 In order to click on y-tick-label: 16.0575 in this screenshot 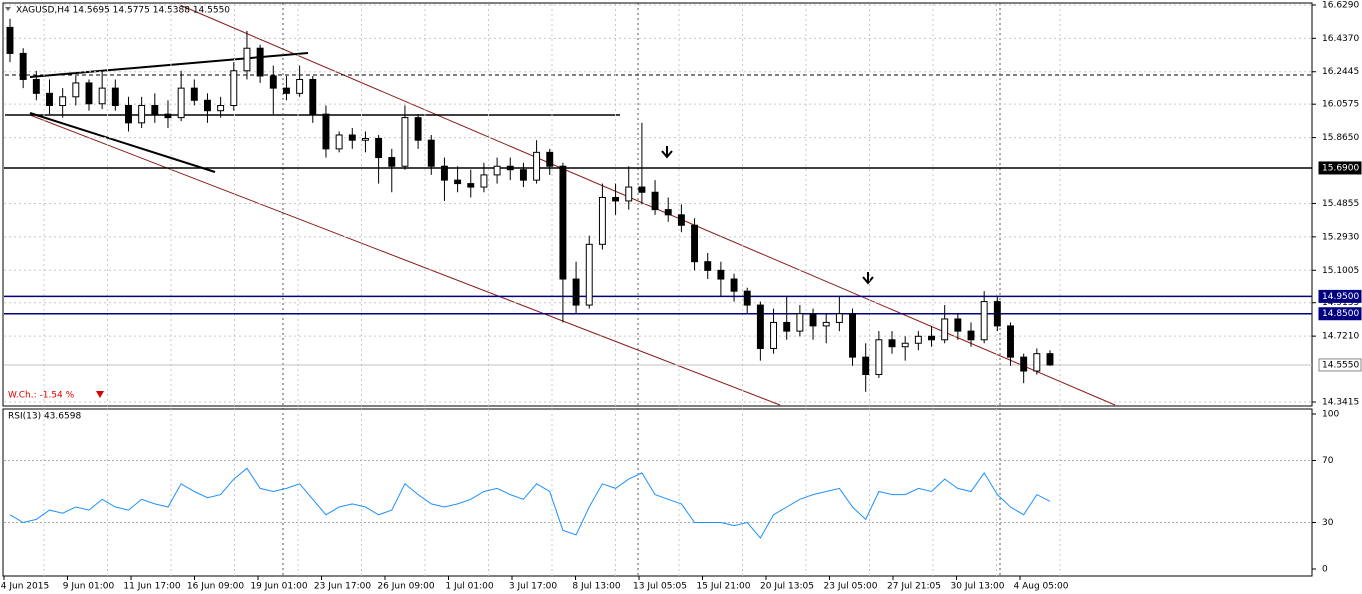, I will do `click(1340, 105)`.